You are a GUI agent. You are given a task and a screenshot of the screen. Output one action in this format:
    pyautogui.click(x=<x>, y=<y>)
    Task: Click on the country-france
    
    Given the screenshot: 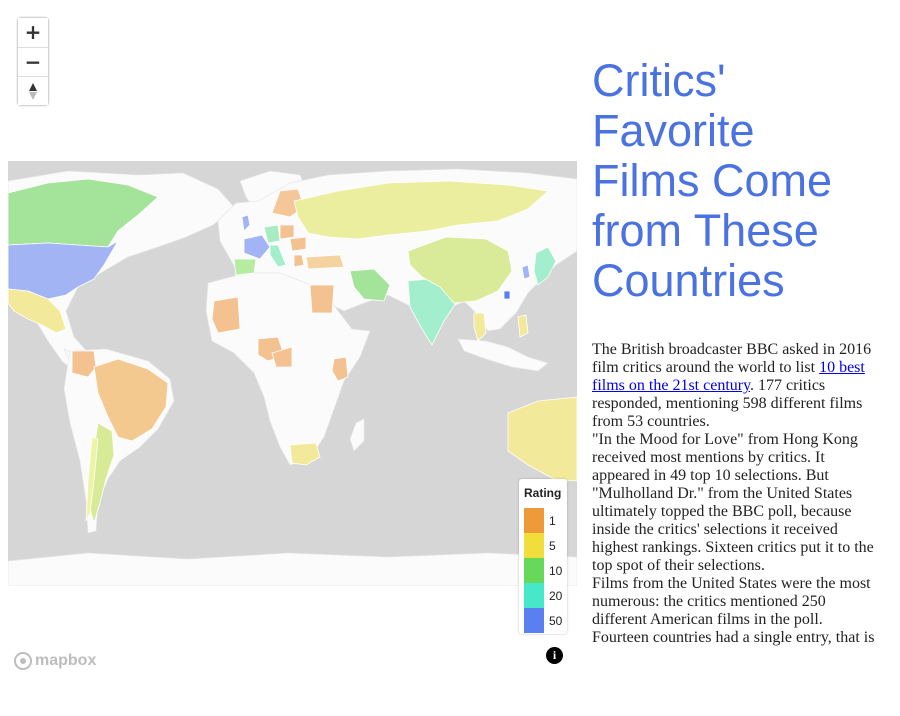 What is the action you would take?
    pyautogui.click(x=257, y=247)
    